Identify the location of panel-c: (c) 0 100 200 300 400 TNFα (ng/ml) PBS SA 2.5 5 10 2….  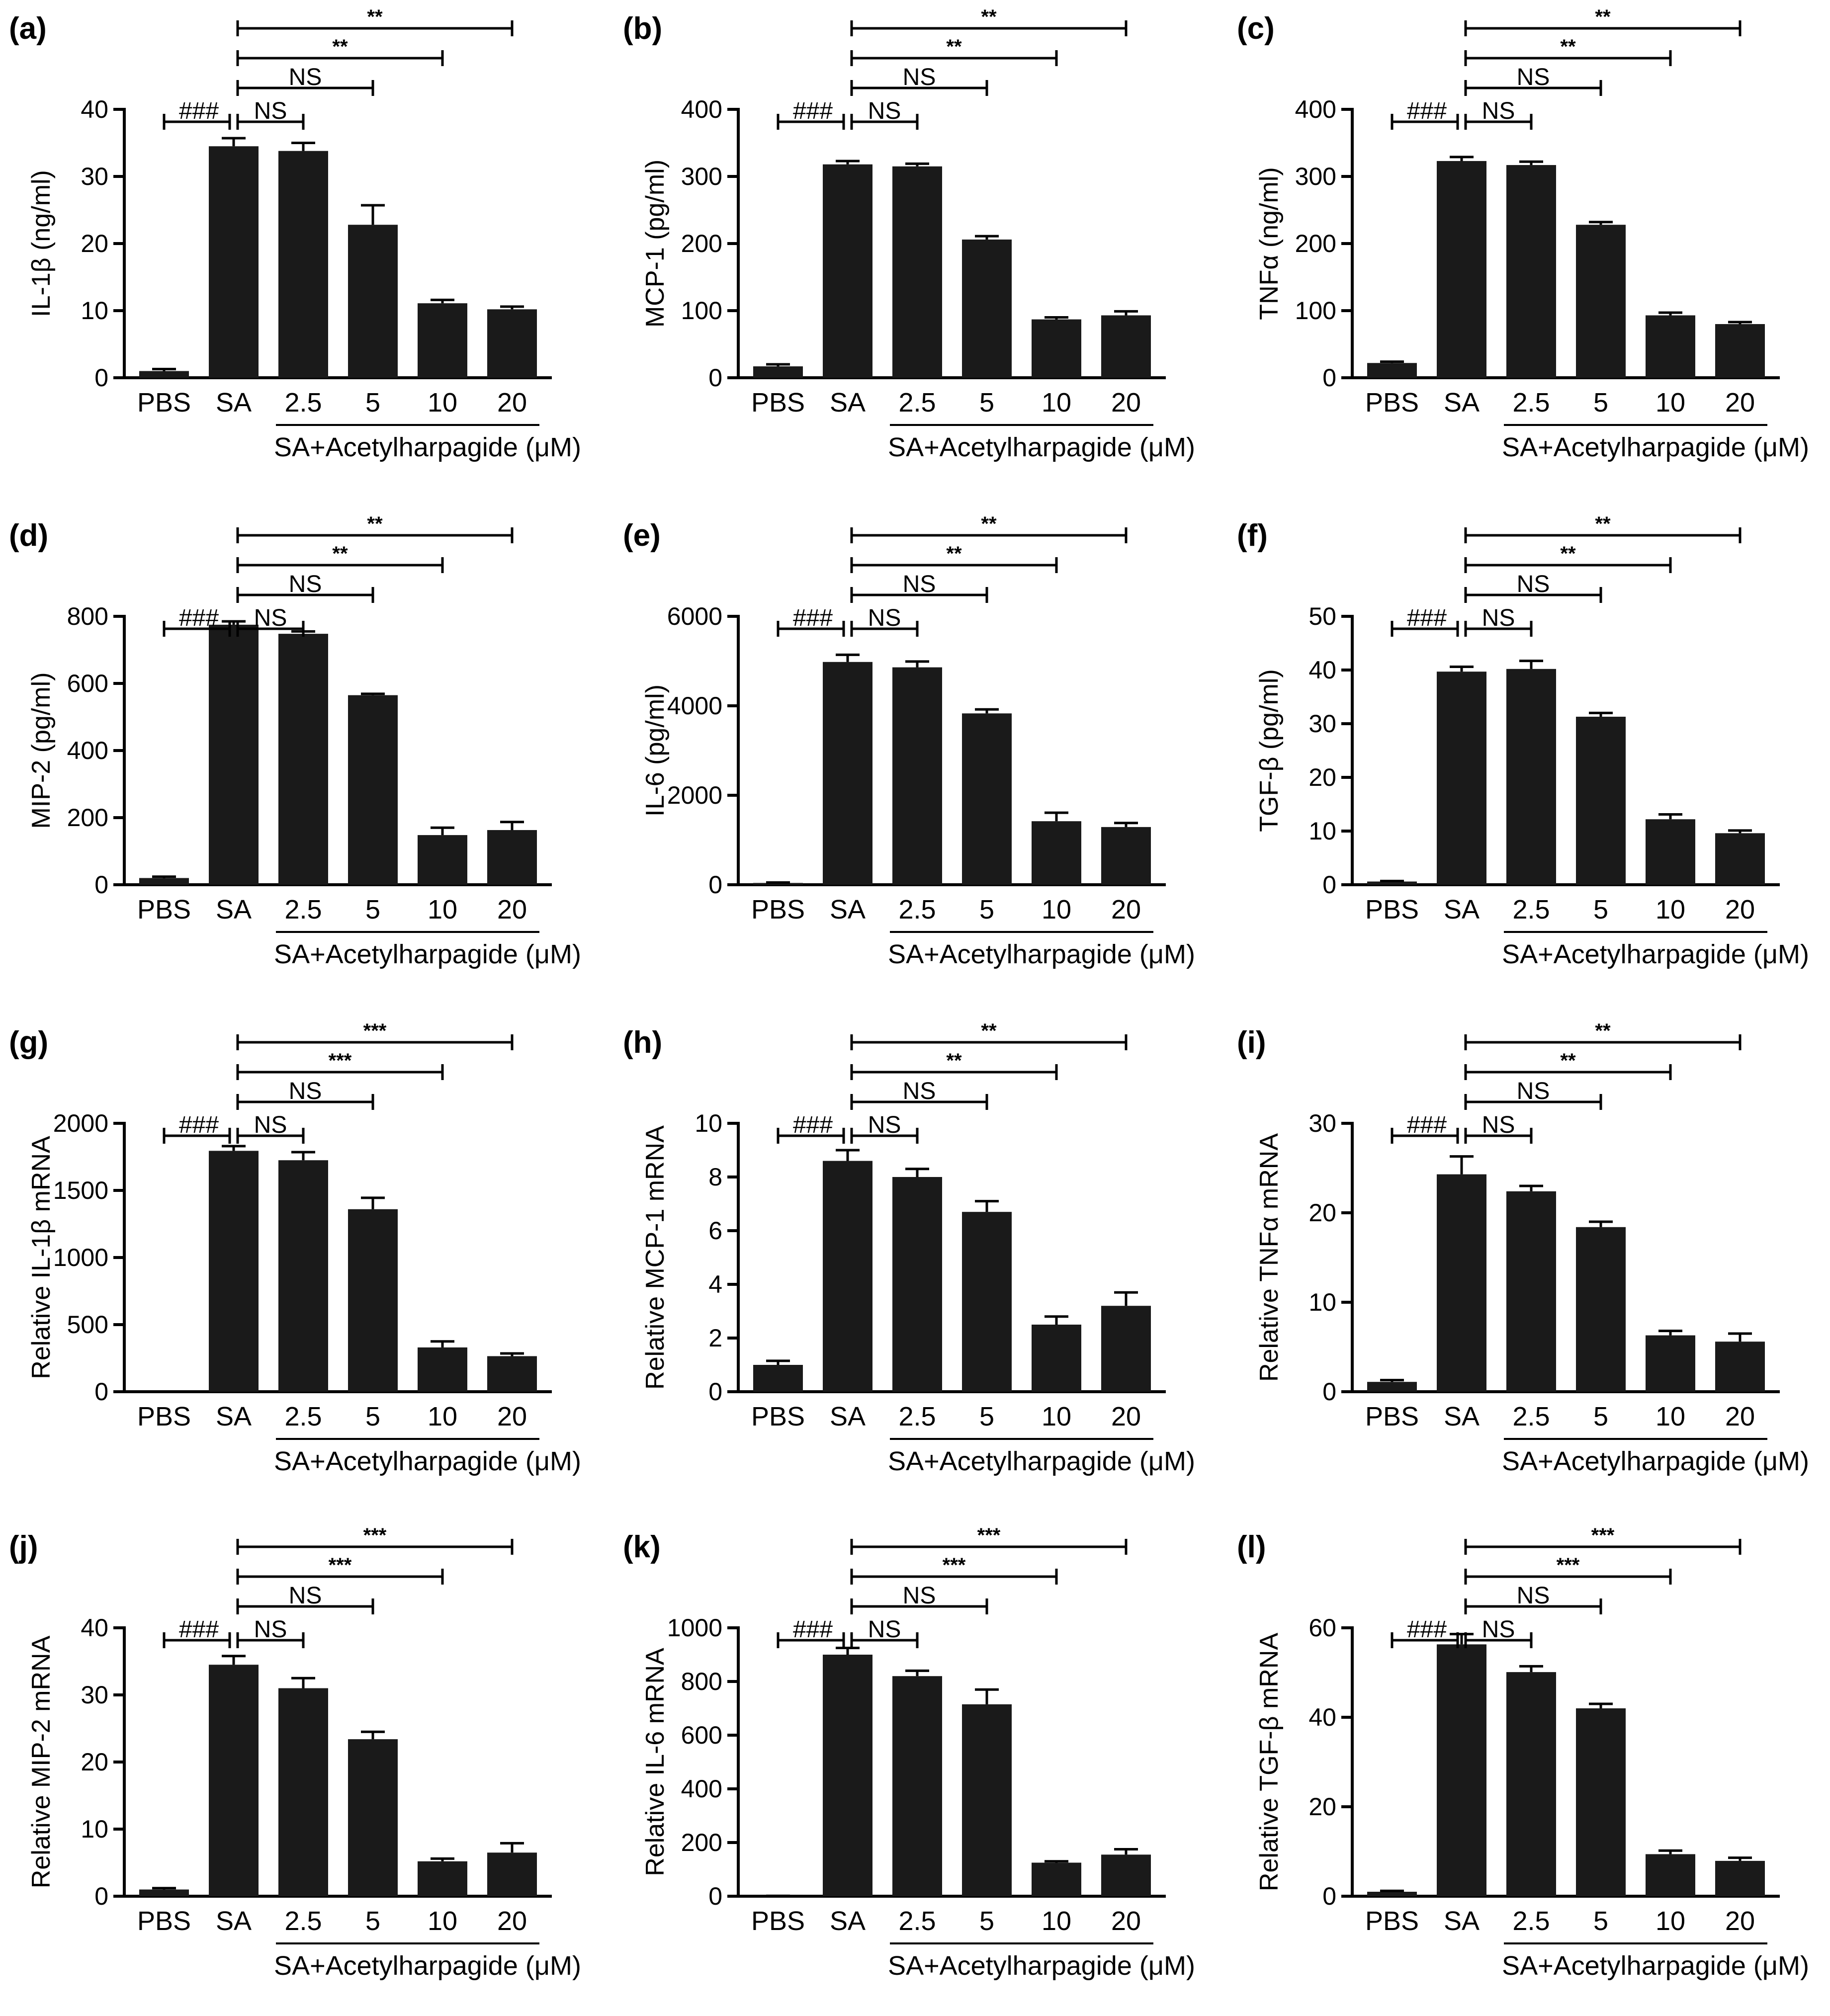
(1523, 234).